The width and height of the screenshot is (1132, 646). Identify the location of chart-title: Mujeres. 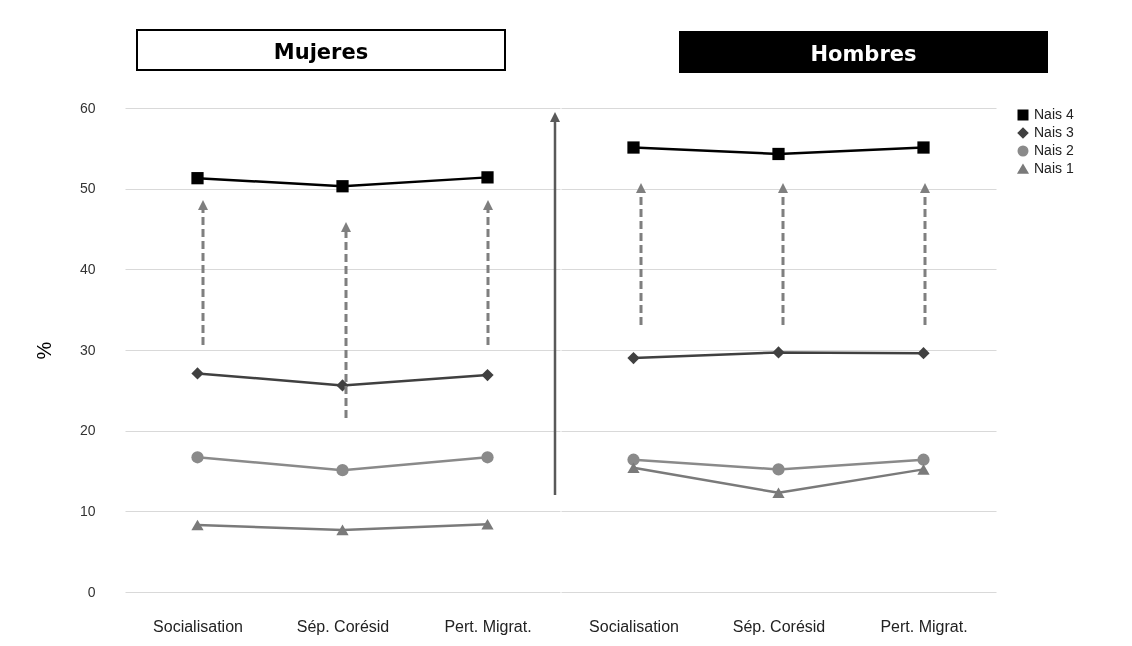
(321, 50).